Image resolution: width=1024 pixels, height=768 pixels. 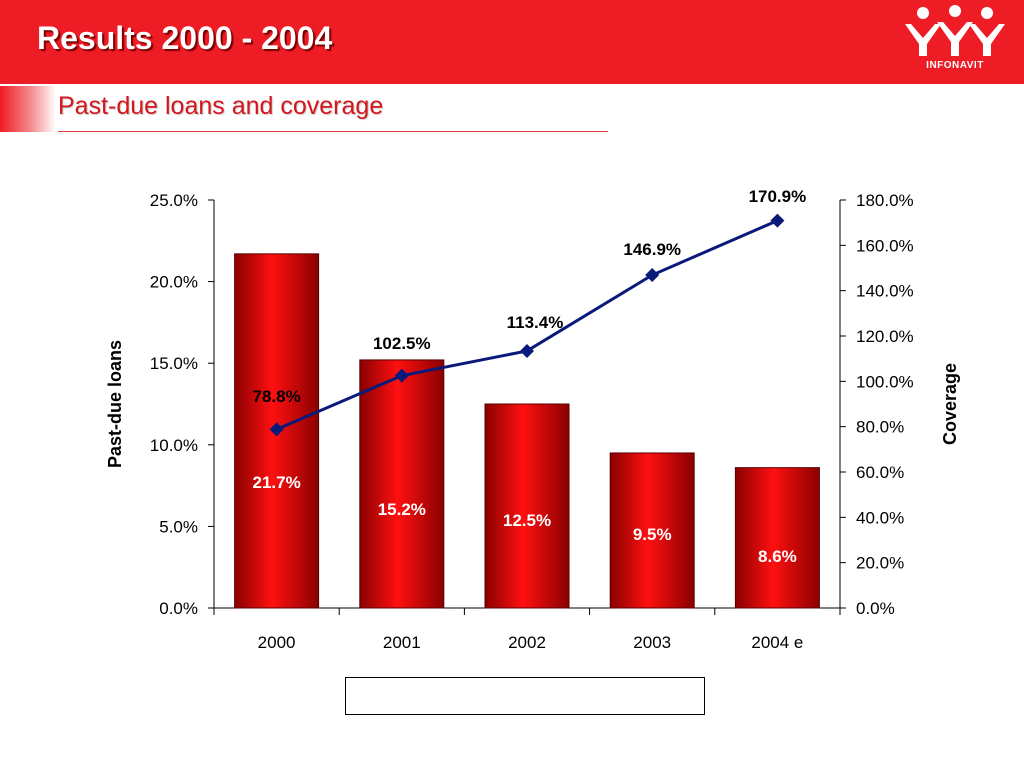 What do you see at coordinates (174, 282) in the screenshot?
I see `left-tick-label: 20.0%` at bounding box center [174, 282].